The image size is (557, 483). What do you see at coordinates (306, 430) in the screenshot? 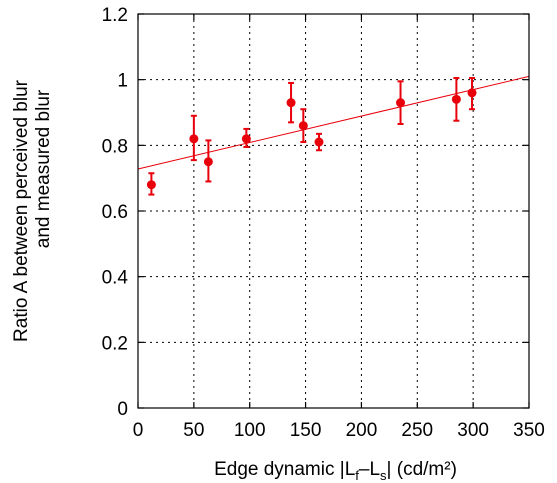
I see `x-tick-label: 150` at bounding box center [306, 430].